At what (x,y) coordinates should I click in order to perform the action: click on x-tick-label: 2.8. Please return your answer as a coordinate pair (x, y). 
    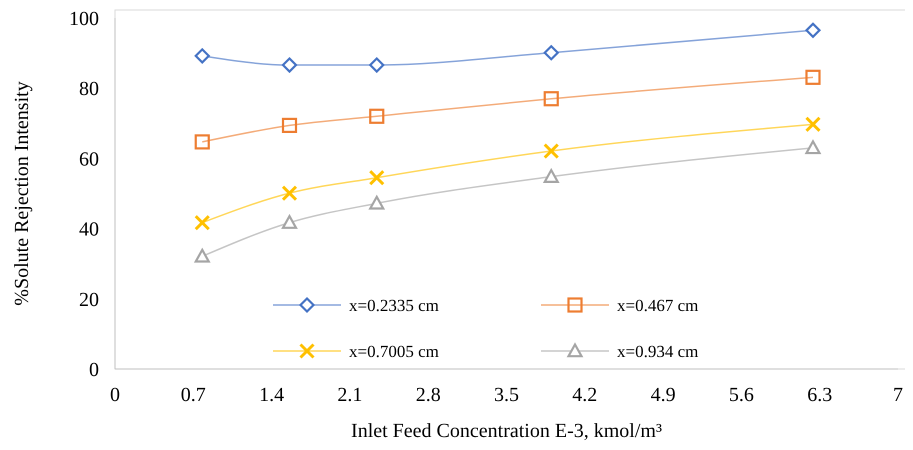
    Looking at the image, I should click on (428, 395).